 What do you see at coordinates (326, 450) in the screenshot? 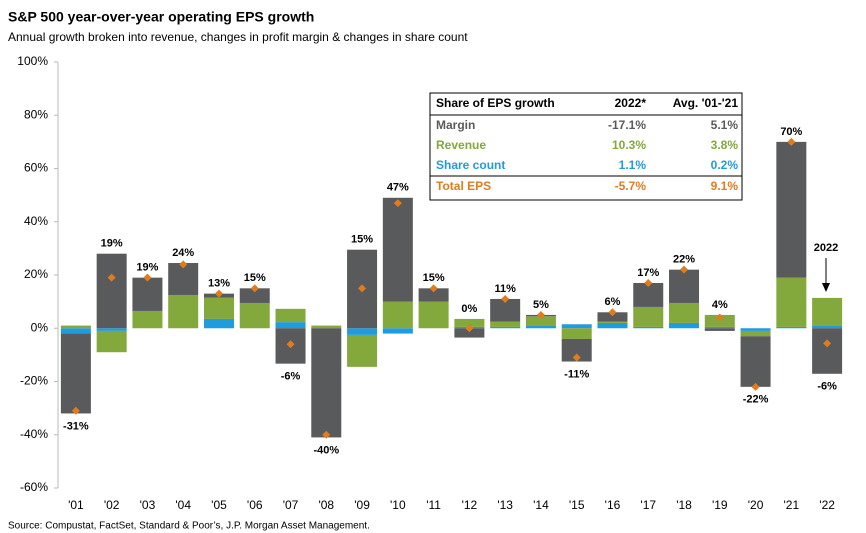
I see `total-label: -40%` at bounding box center [326, 450].